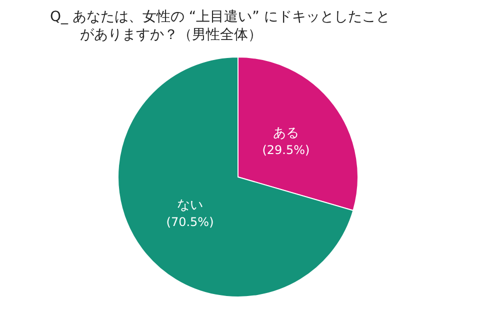  What do you see at coordinates (190, 222) in the screenshot?
I see `data-label: (70.5%)` at bounding box center [190, 222].